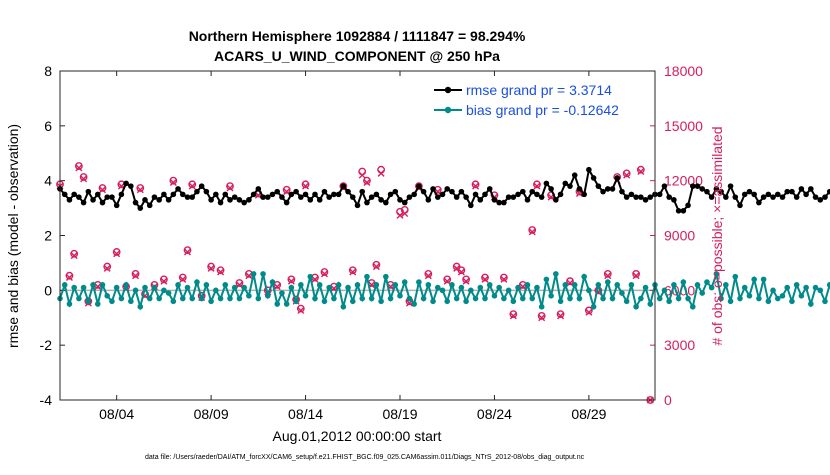  I want to click on y-right-tick-label: 15000, so click(683, 126).